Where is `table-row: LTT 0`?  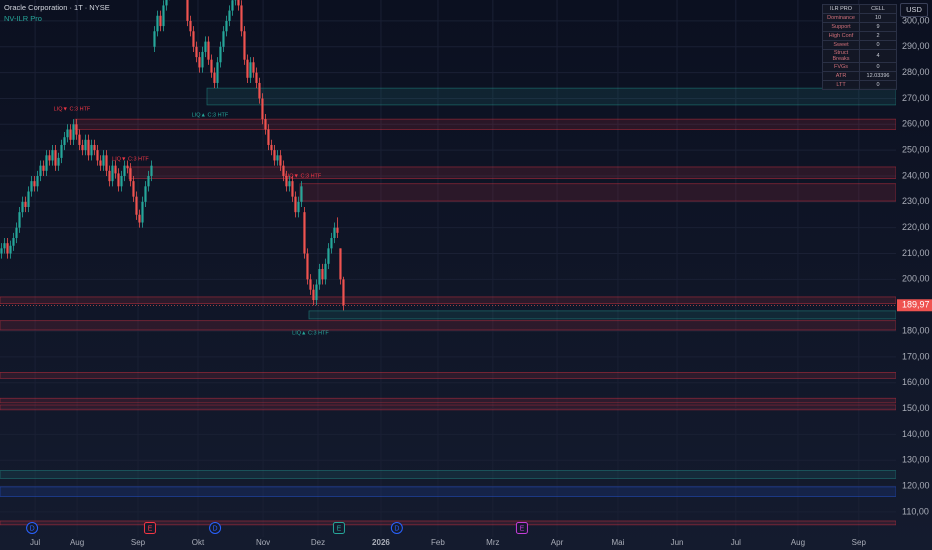
table-row: LTT 0 is located at coordinates (859, 85).